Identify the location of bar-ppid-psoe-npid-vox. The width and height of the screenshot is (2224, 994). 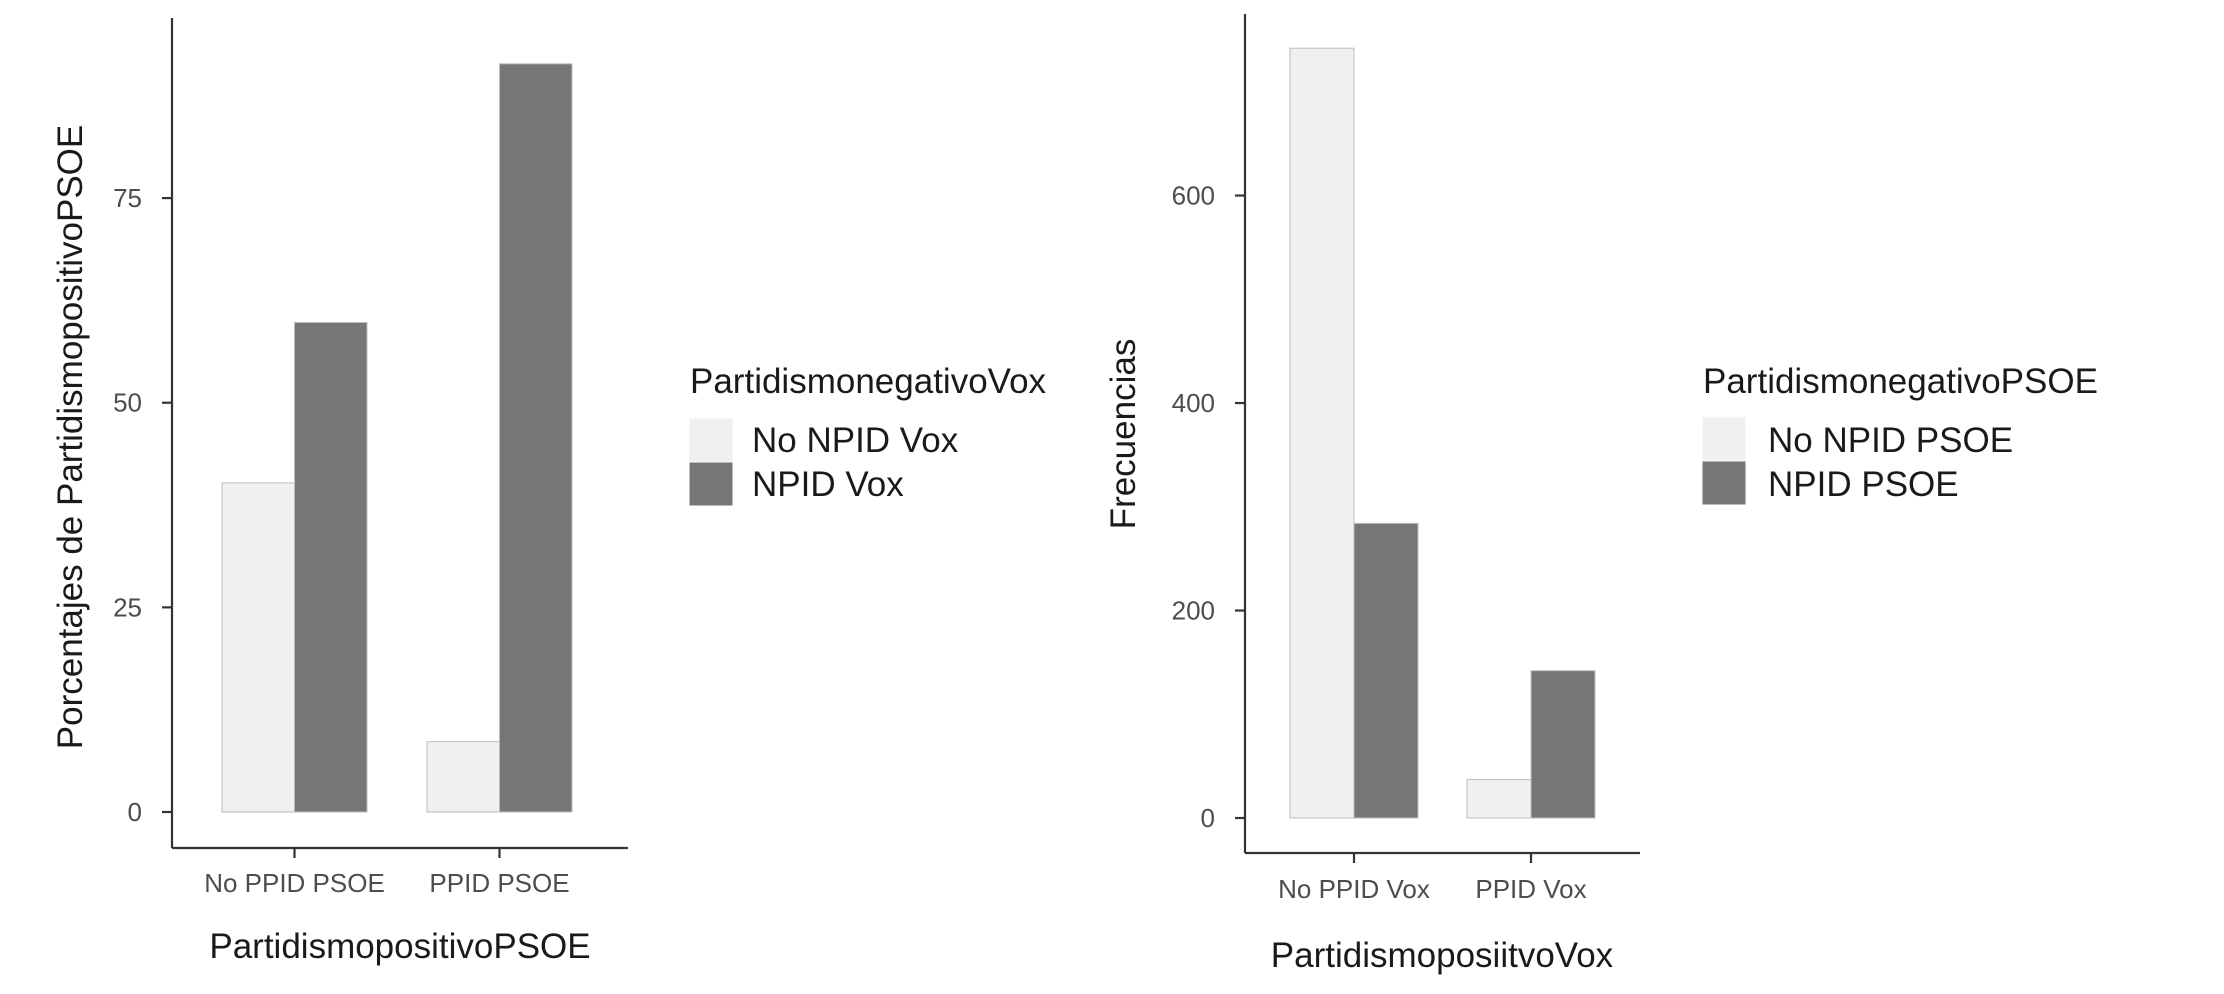
(536, 438).